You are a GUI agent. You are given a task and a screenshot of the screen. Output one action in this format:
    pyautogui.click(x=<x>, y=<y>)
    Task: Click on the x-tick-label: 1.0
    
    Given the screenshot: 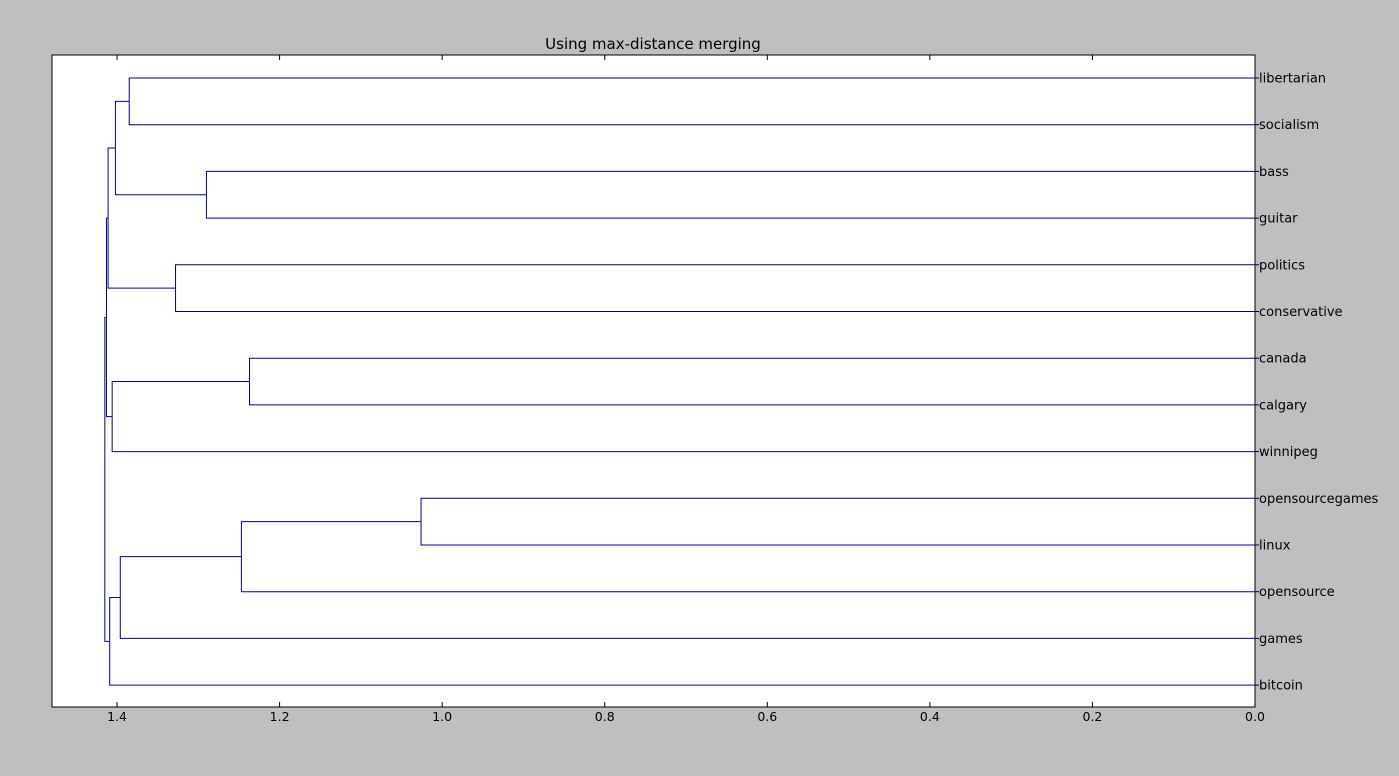 What is the action you would take?
    pyautogui.click(x=442, y=716)
    